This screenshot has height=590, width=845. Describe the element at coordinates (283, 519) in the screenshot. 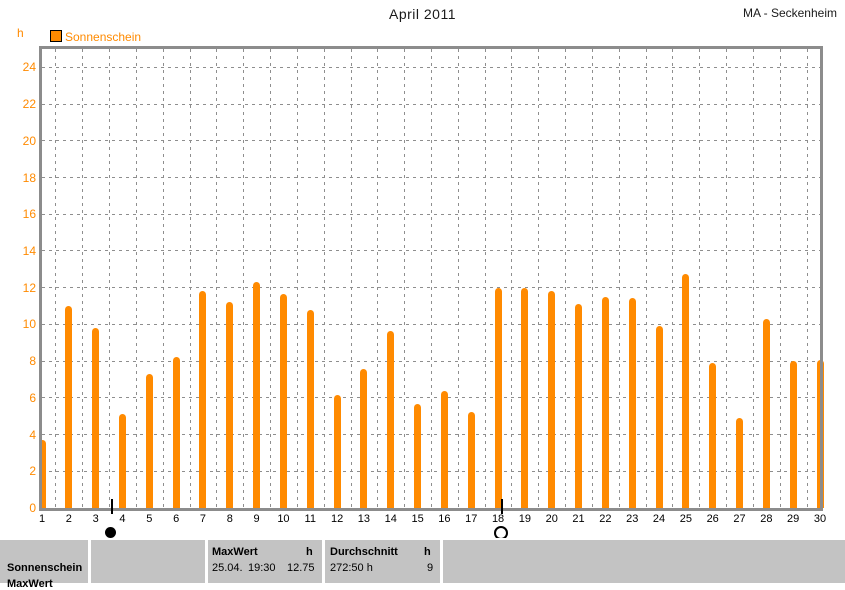

I see `x-tick-label-10: 10` at that location.